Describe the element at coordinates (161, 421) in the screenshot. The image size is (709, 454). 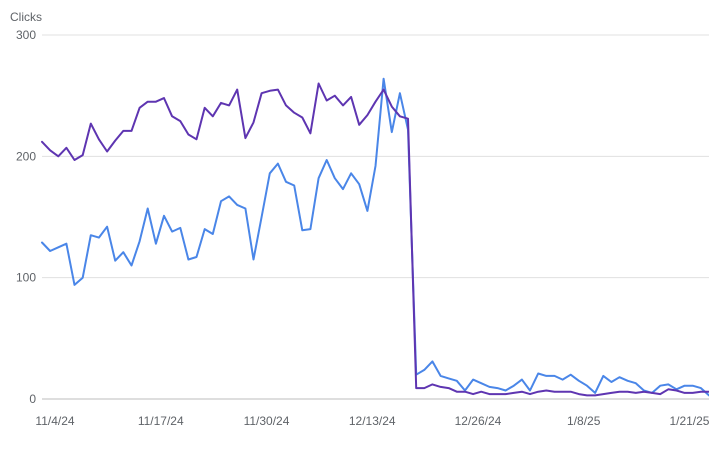
I see `x-tick-label: 11/17/24` at that location.